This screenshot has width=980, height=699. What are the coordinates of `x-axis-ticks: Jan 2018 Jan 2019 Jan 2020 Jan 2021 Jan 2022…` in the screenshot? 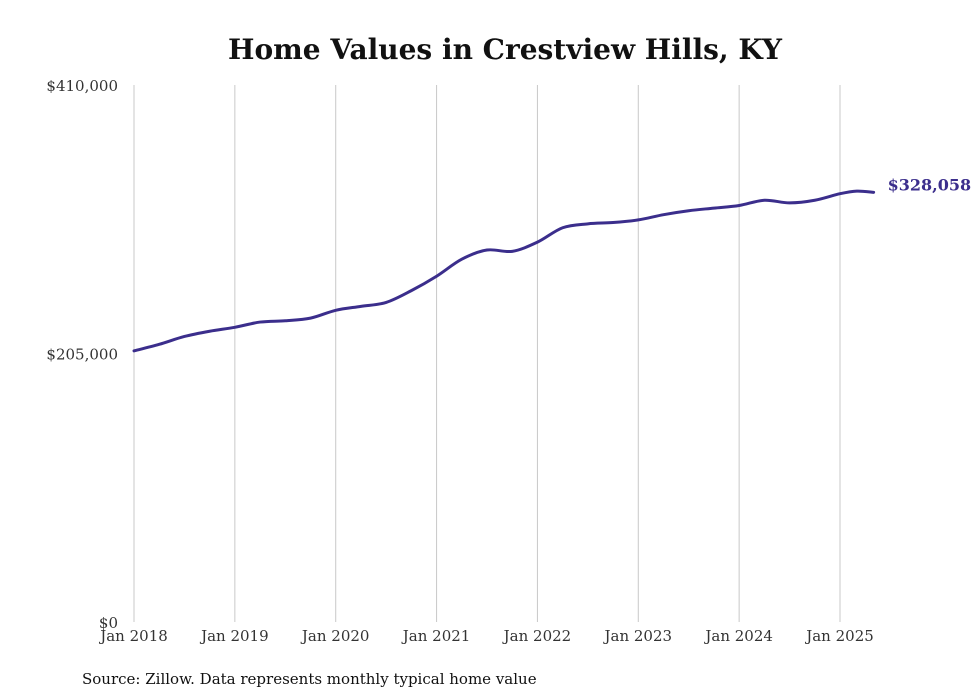 It's located at (486, 636).